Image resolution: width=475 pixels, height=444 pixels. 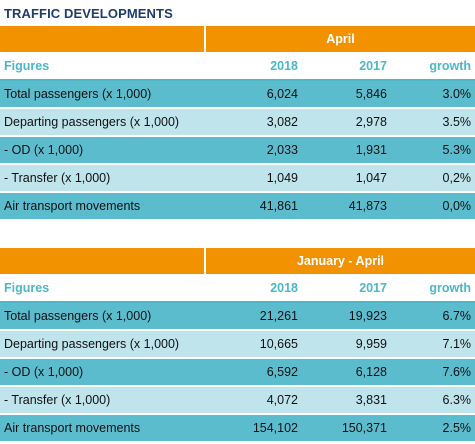 What do you see at coordinates (433, 344) in the screenshot?
I see `growth-value: 7.1%` at bounding box center [433, 344].